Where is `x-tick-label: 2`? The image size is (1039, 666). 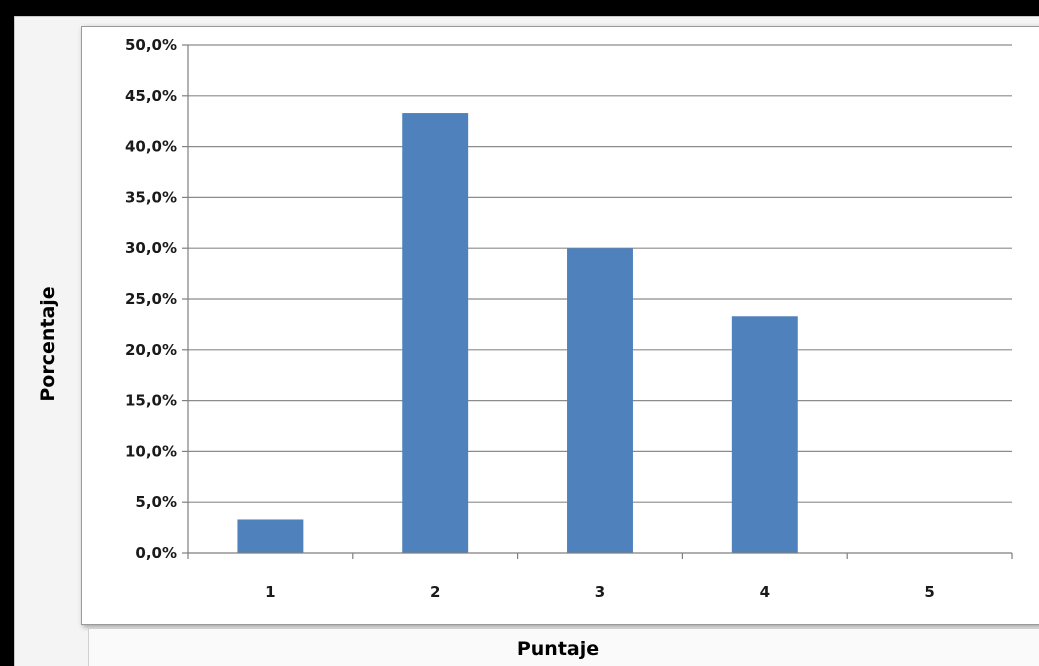 x-tick-label: 2 is located at coordinates (435, 592).